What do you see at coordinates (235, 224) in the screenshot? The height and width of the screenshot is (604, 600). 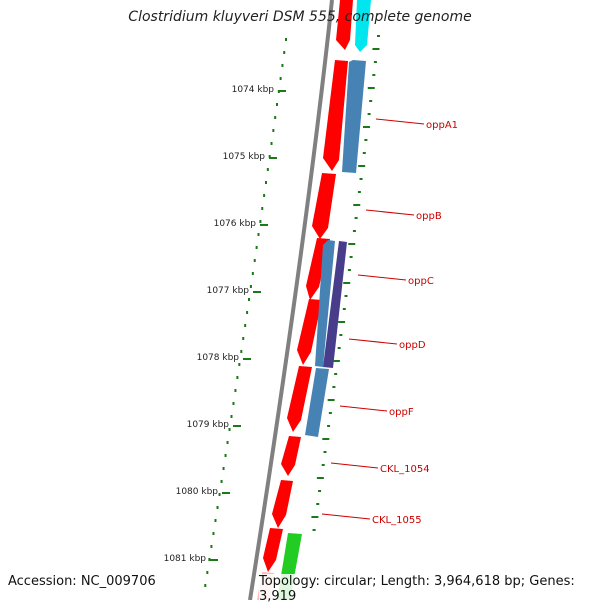 I see `ruler-label: 1076 kbp` at bounding box center [235, 224].